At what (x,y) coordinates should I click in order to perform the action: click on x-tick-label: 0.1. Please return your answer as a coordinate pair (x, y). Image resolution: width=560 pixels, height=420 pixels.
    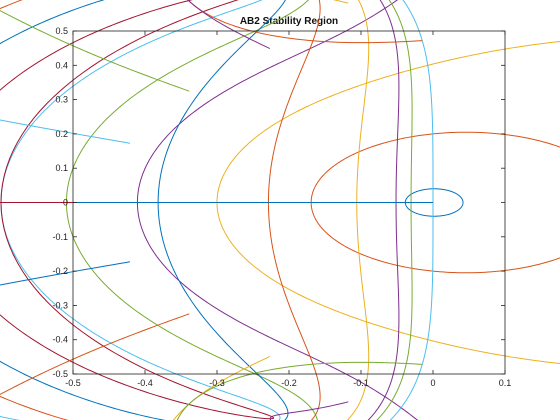
    Looking at the image, I should click on (505, 383).